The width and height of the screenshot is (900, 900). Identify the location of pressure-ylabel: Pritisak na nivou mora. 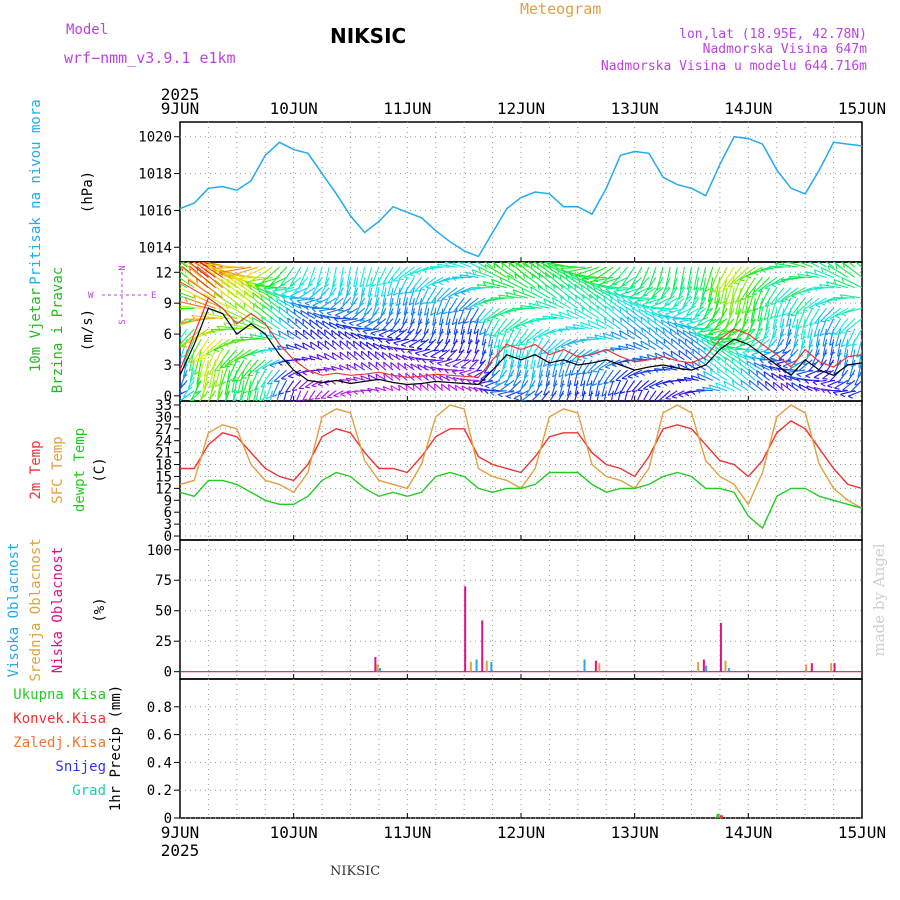
(36, 191).